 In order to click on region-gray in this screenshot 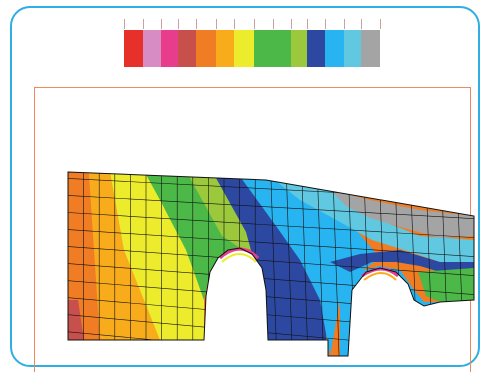, I will do `click(402, 214)`.